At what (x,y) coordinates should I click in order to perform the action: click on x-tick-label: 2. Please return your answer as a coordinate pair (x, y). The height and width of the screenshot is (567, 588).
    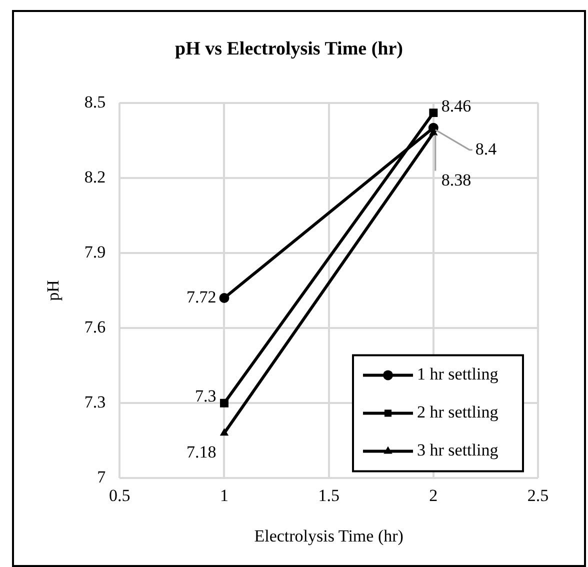
    Looking at the image, I should click on (433, 495).